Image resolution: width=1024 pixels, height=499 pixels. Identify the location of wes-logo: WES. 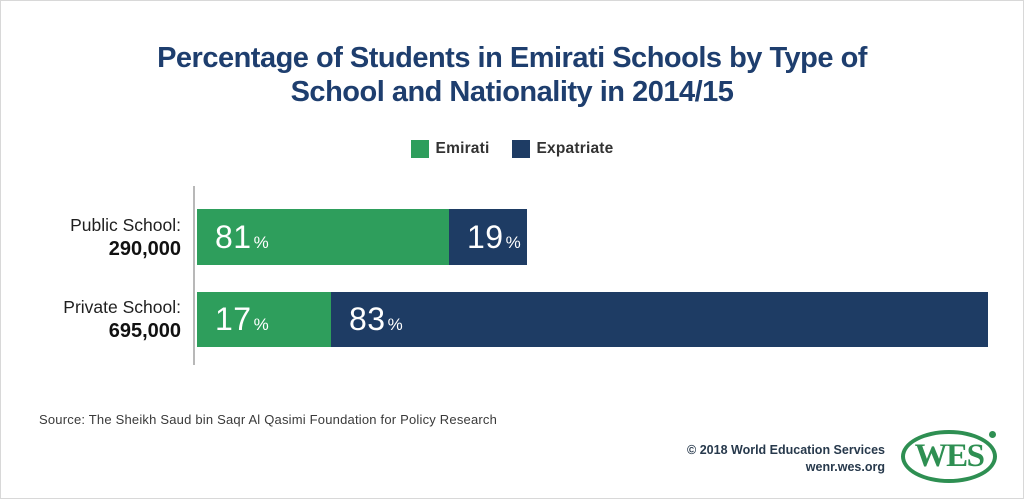
(949, 456).